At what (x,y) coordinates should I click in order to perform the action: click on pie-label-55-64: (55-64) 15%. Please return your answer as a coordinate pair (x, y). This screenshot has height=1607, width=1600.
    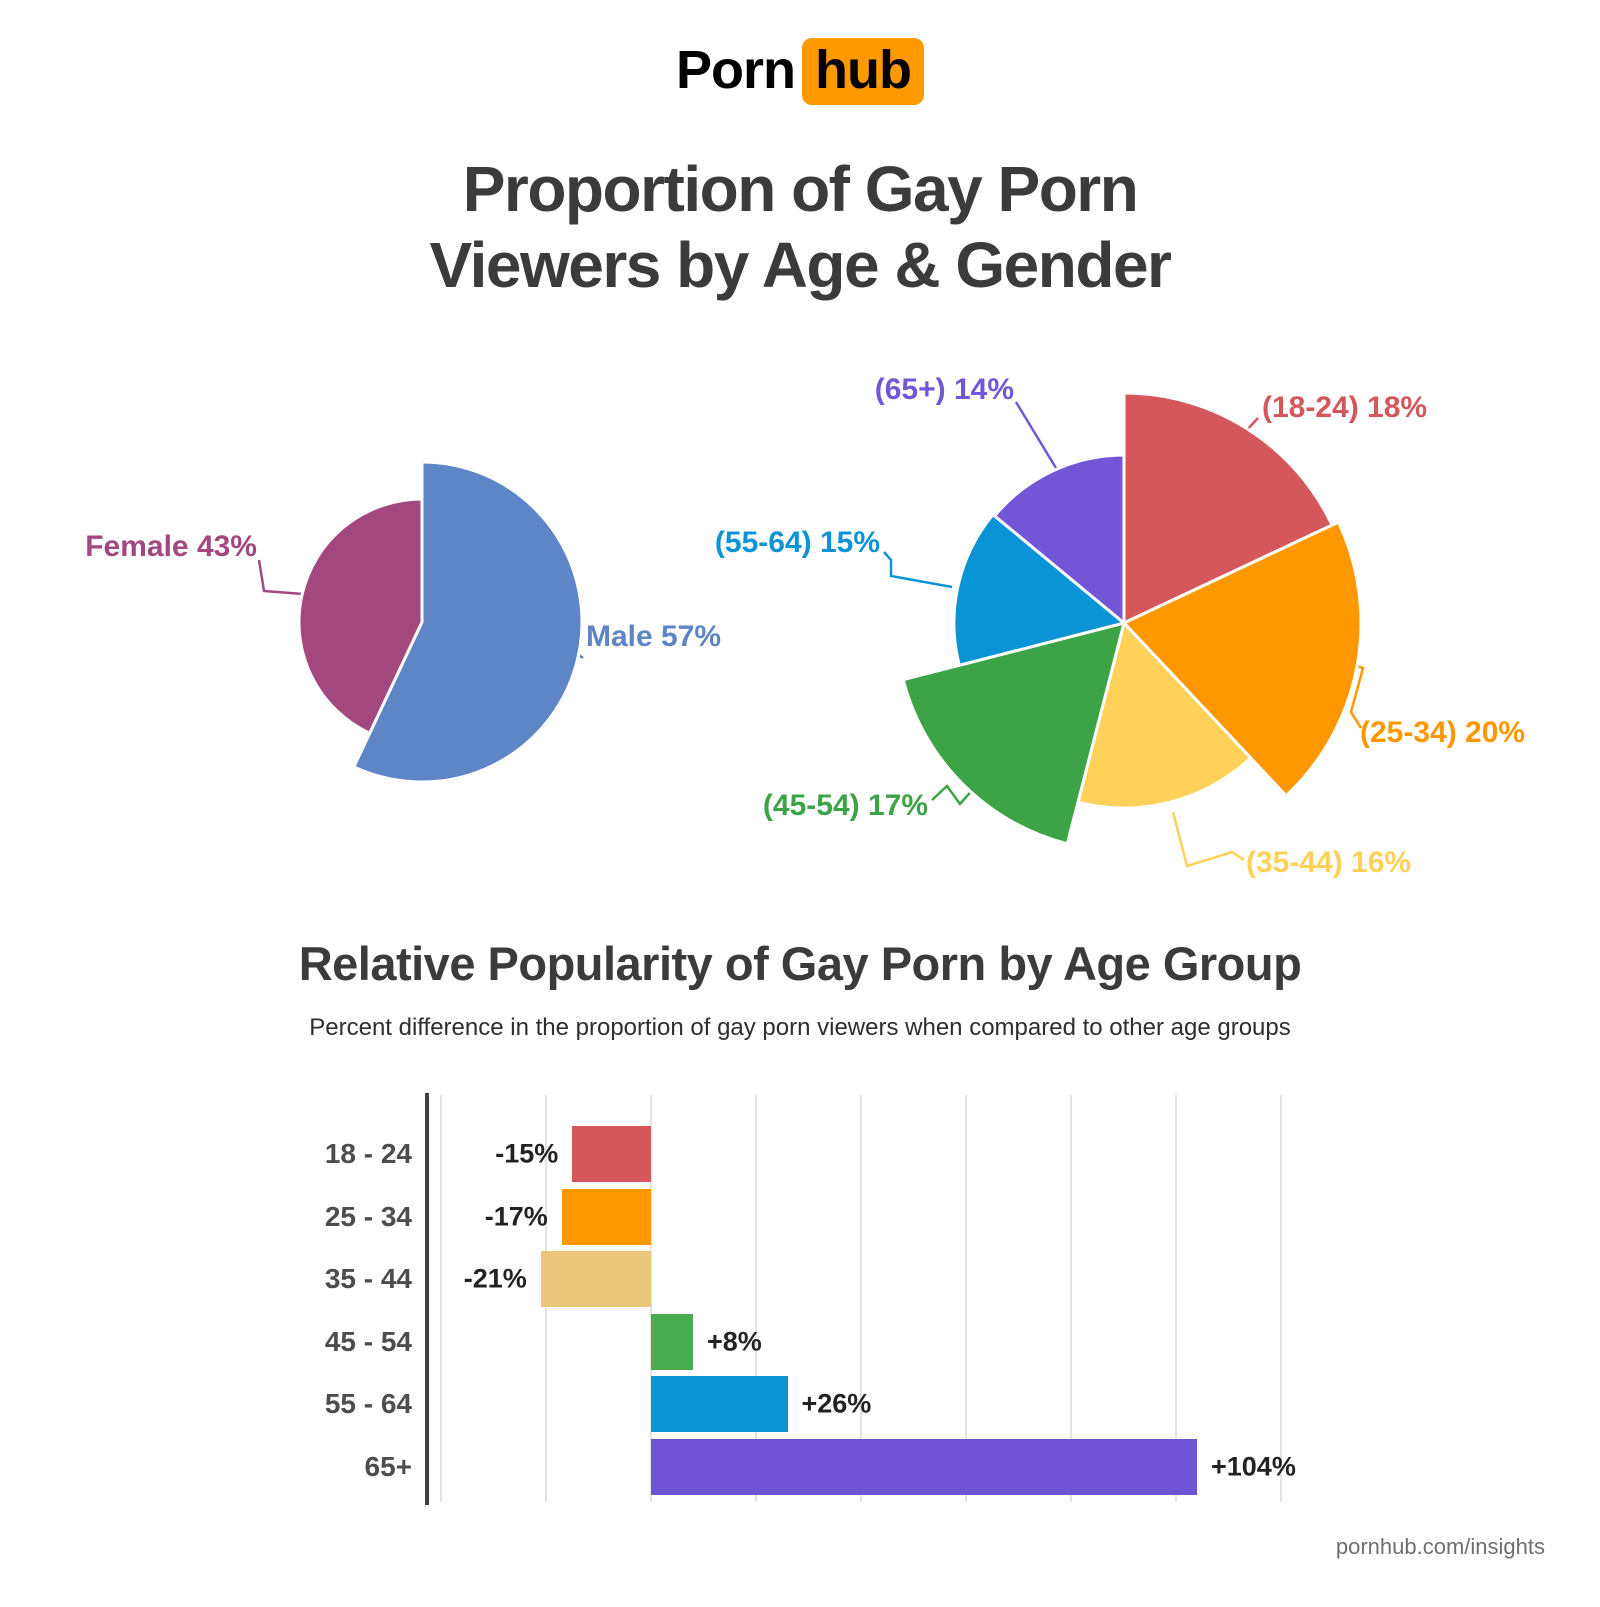
    Looking at the image, I should click on (797, 542).